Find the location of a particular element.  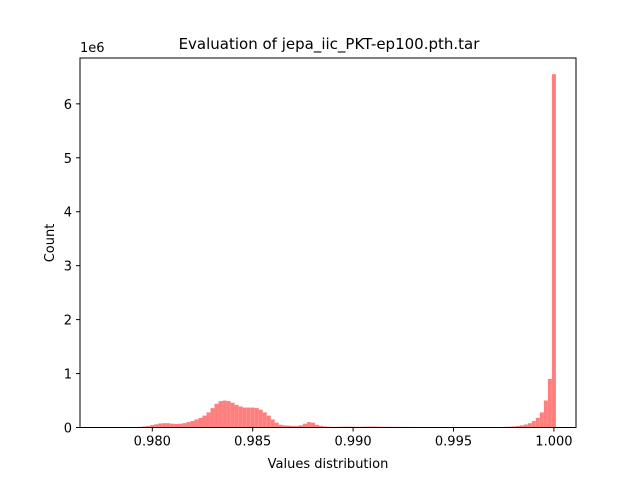

x-tick-label: 0.995 is located at coordinates (453, 442).